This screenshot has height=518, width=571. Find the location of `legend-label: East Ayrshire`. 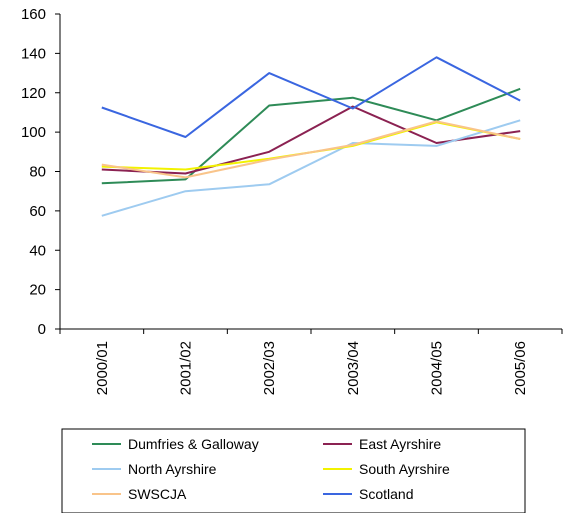

legend-label: East Ayrshire is located at coordinates (400, 444).